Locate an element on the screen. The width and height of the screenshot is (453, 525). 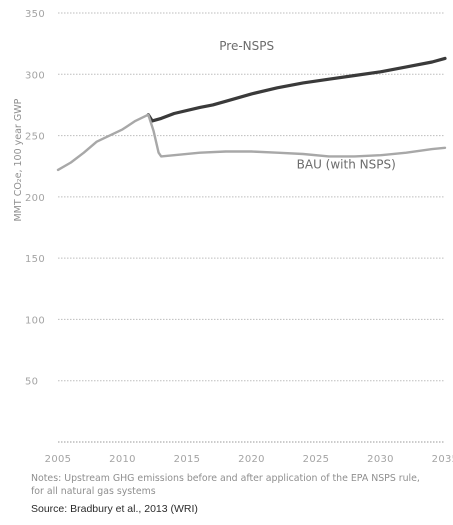
y-tick-label: 300 is located at coordinates (35, 75).